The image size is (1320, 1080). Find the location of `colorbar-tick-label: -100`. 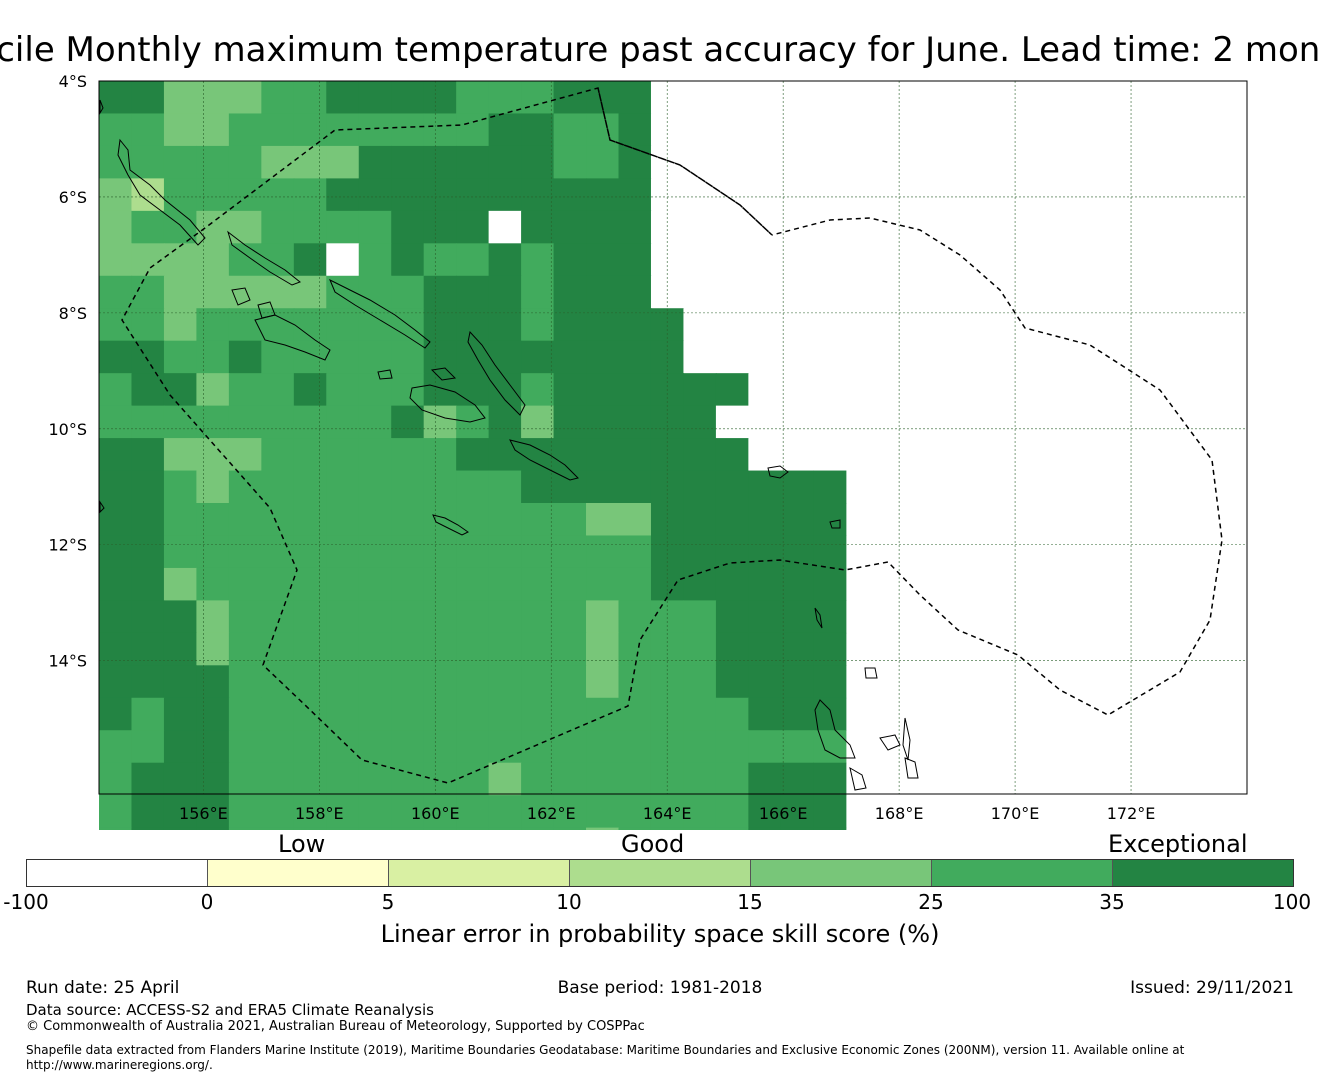

colorbar-tick-label: -100 is located at coordinates (26, 902).